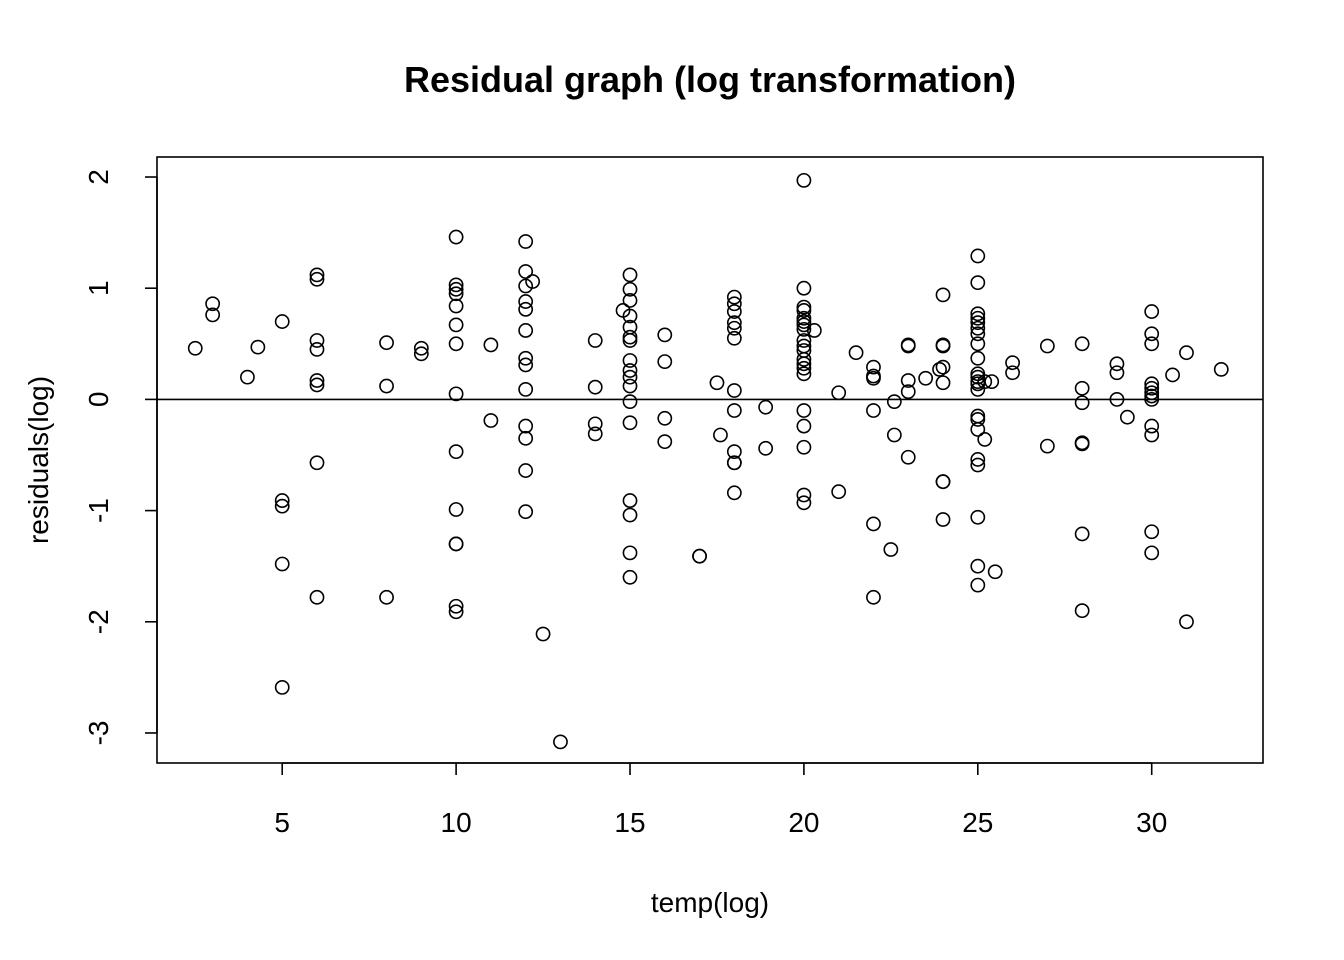  What do you see at coordinates (38, 460) in the screenshot?
I see `y-axis-label: residuals(log)` at bounding box center [38, 460].